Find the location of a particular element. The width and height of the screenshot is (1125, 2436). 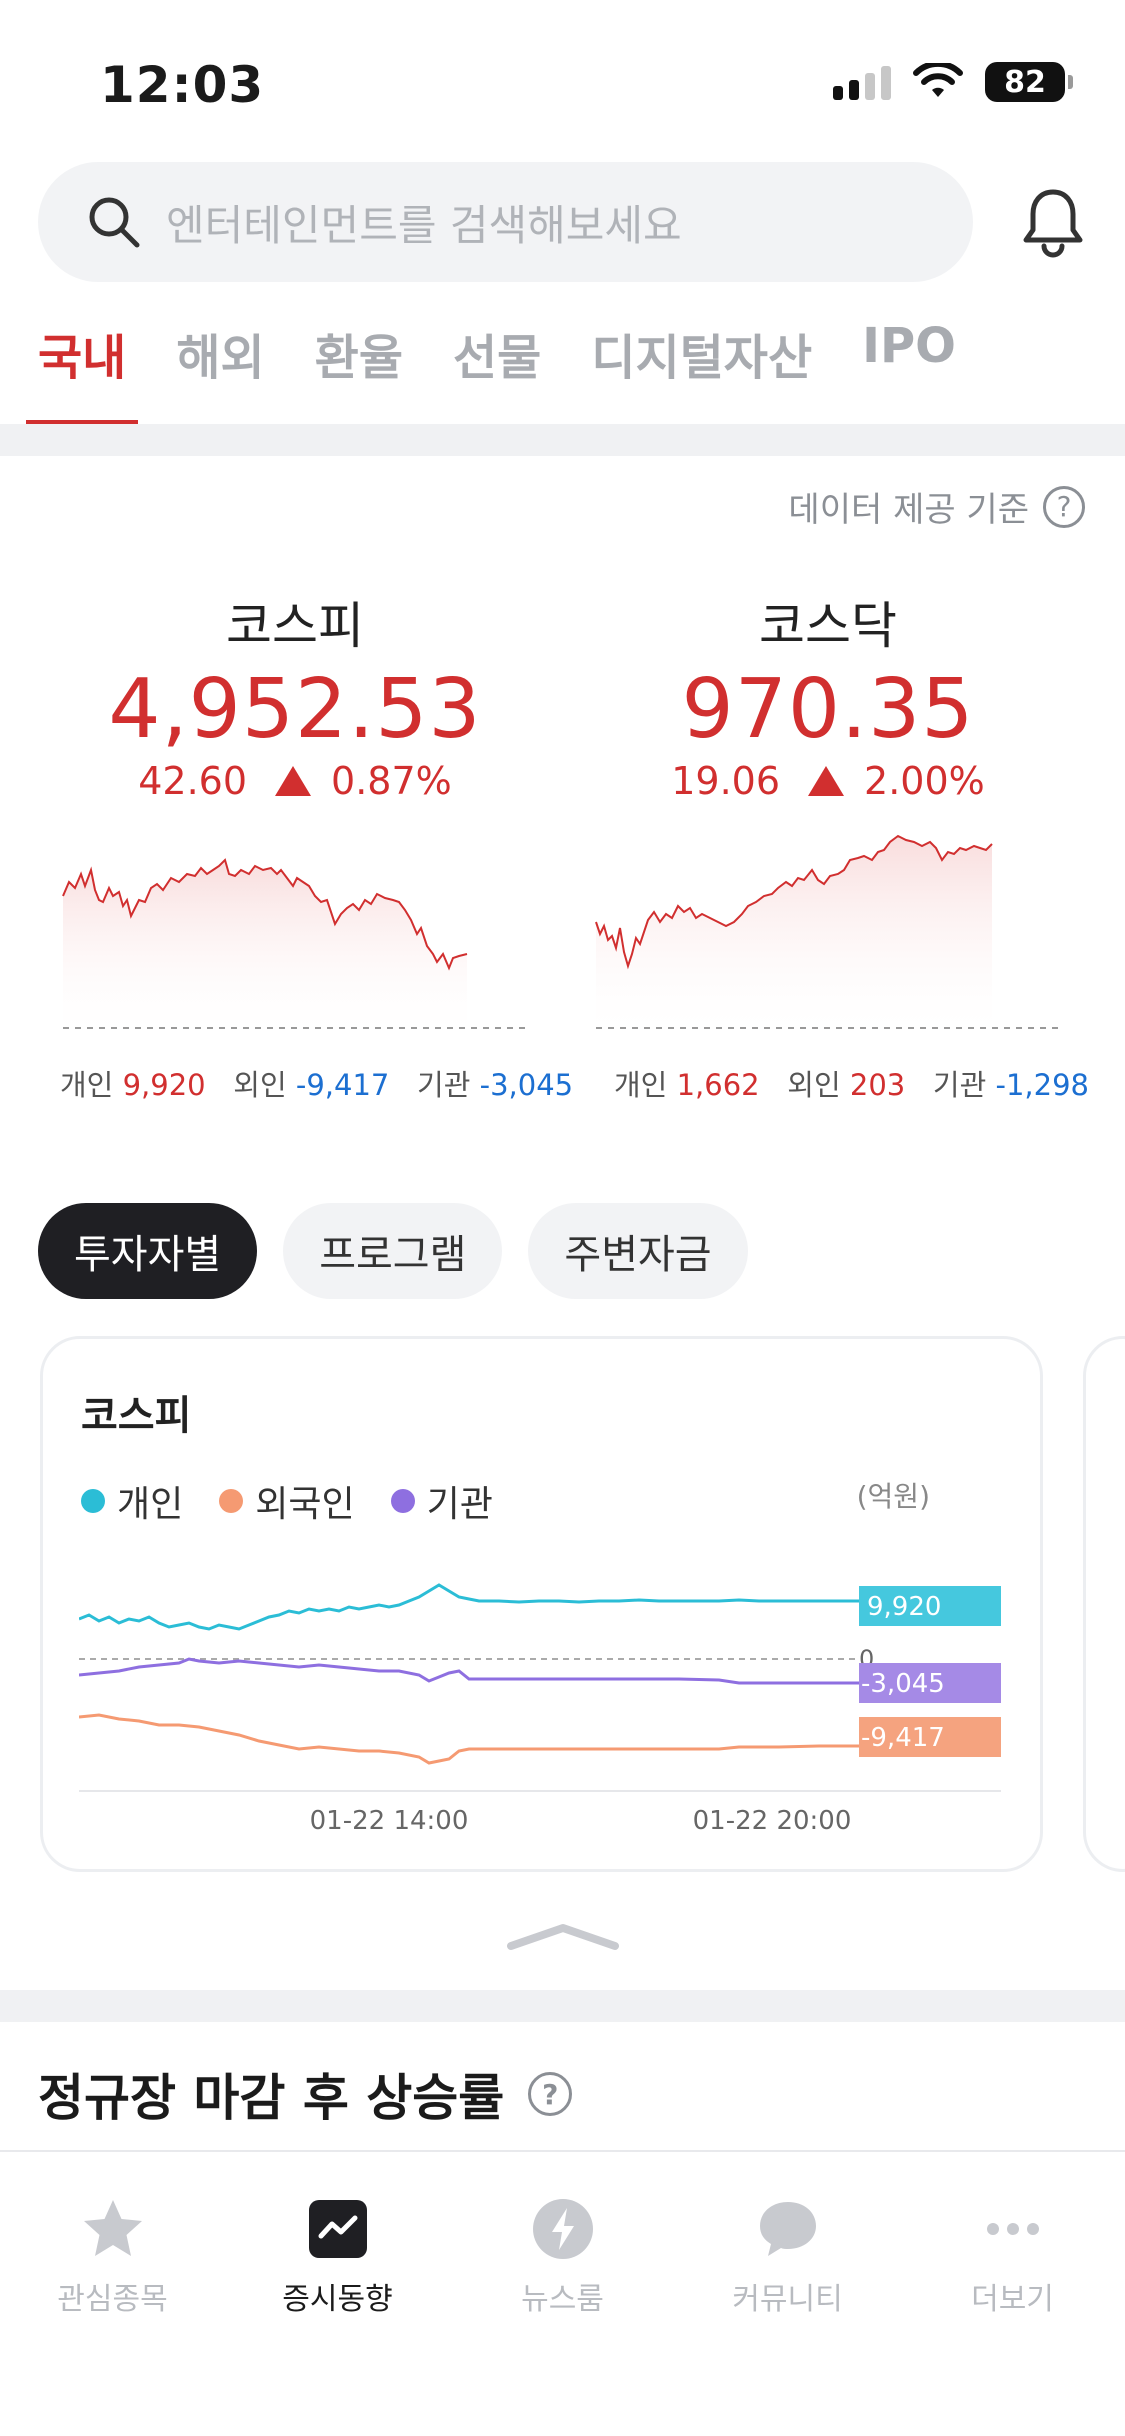

nav-label: 더보기 is located at coordinates (1012, 2299).